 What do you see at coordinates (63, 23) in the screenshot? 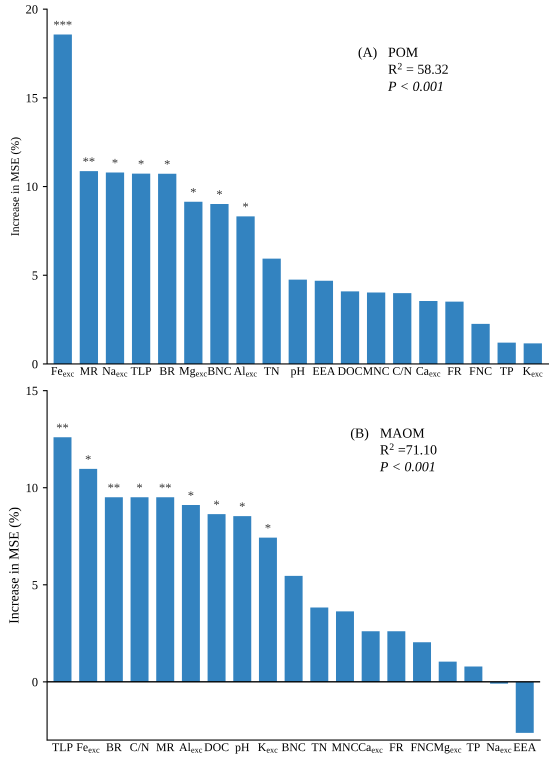
I see `annotation: ***` at bounding box center [63, 23].